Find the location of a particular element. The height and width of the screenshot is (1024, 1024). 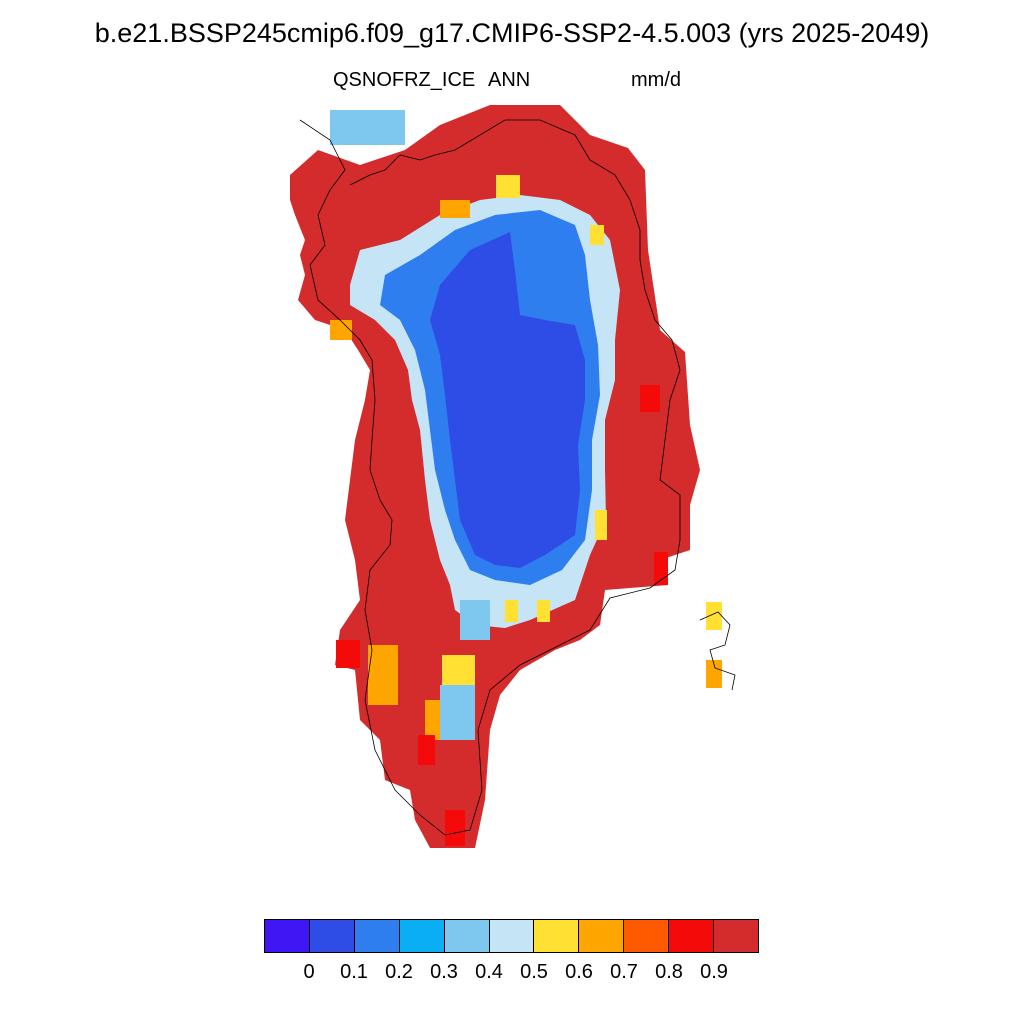

colorbar-tick-label: 0.2 is located at coordinates (399, 972).